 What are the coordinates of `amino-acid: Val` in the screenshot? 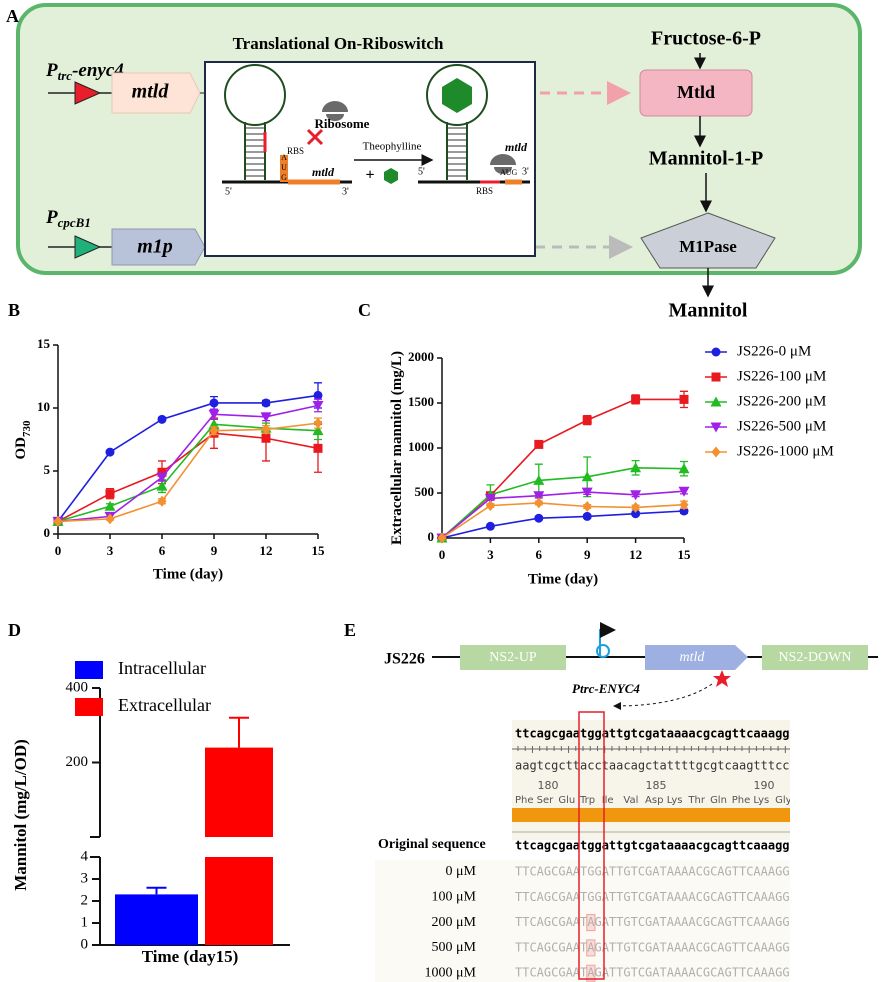 It's located at (630, 800).